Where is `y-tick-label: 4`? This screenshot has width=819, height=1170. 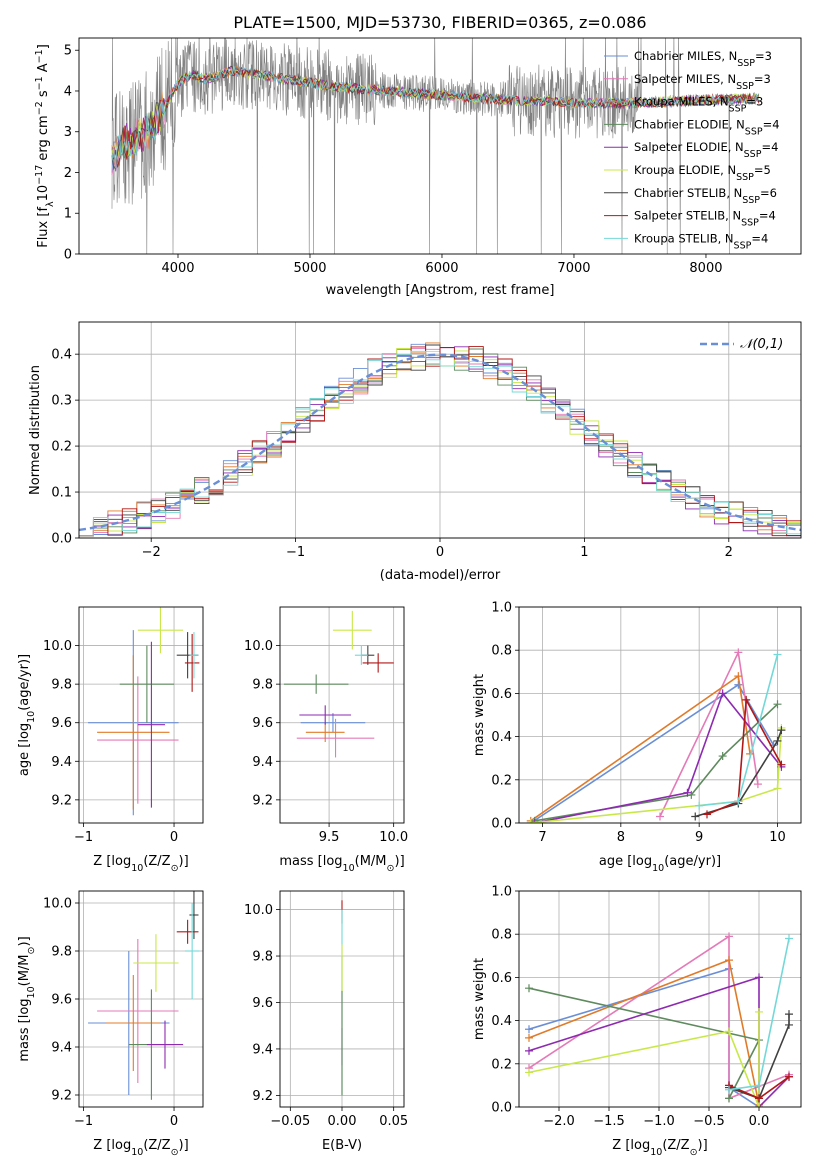 y-tick-label: 4 is located at coordinates (68, 91).